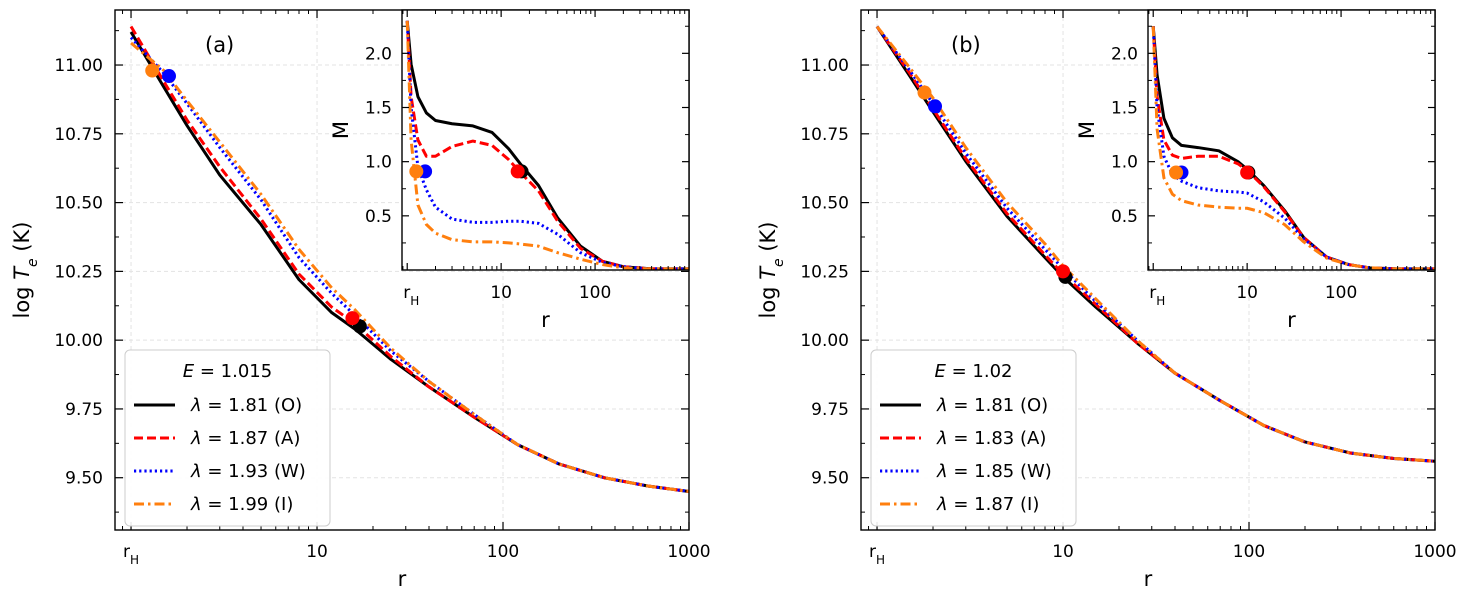 Image resolution: width=1471 pixels, height=601 pixels. What do you see at coordinates (402, 579) in the screenshot?
I see `panel-a-xlabel: r` at bounding box center [402, 579].